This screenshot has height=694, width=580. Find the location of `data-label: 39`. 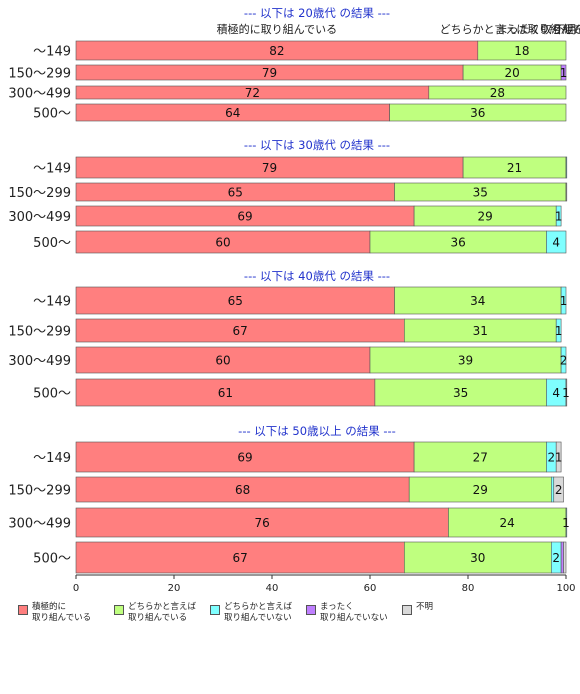

data-label: 39 is located at coordinates (465, 361).